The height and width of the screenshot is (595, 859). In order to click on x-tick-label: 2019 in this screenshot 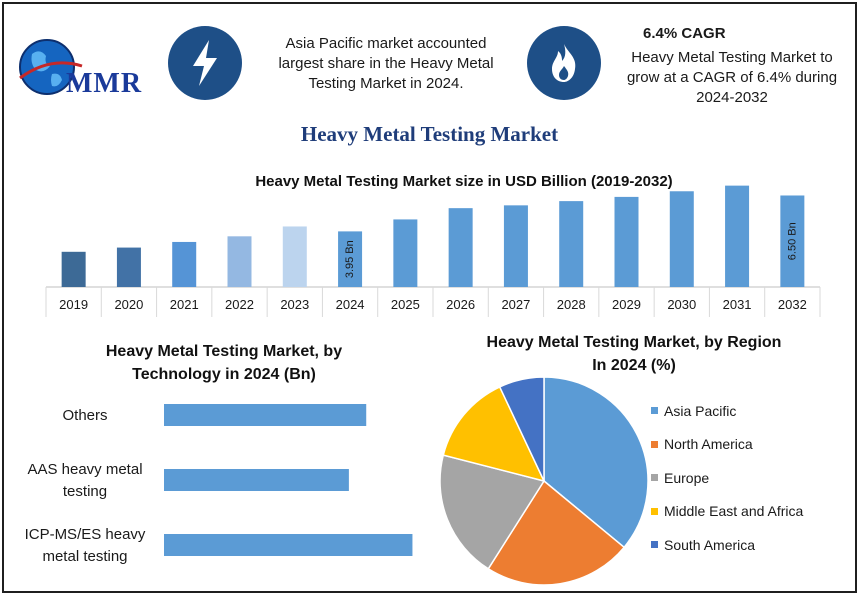, I will do `click(73, 304)`.